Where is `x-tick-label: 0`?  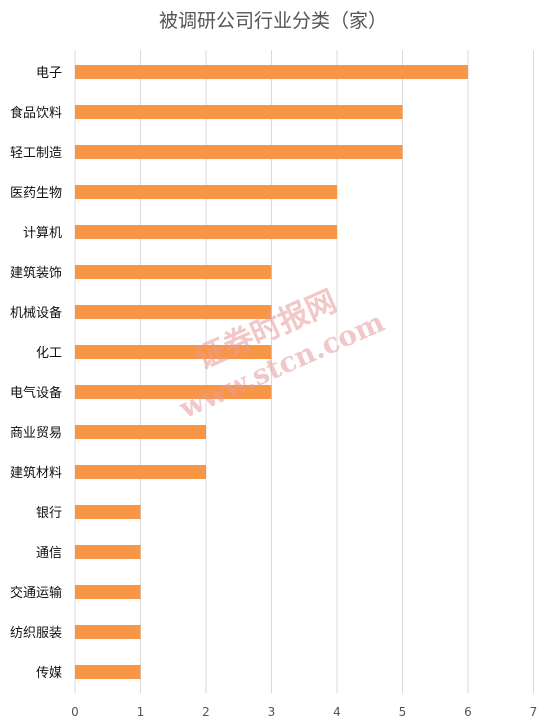 x-tick-label: 0 is located at coordinates (75, 712).